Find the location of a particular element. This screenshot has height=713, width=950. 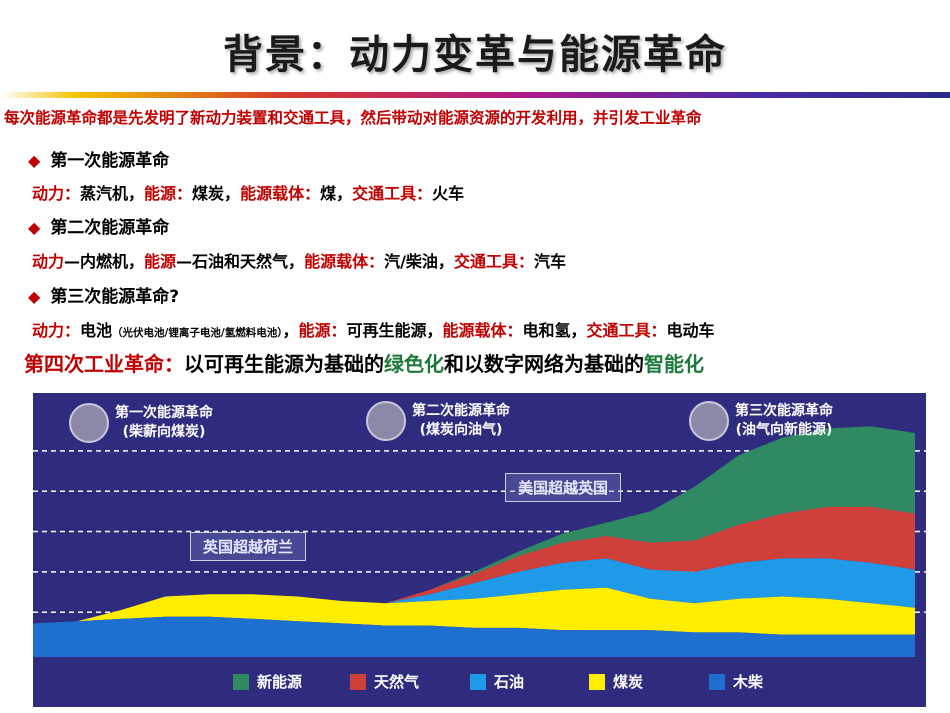

era-1: 第一次能源革命 (柴薪向煤炭) is located at coordinates (141, 423).